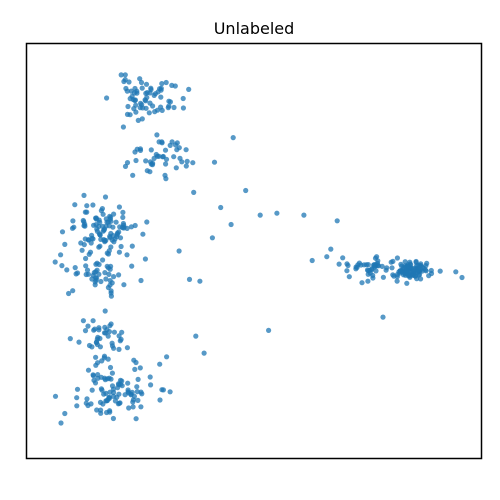  What do you see at coordinates (254, 28) in the screenshot?
I see `chart-title: Unlabeled` at bounding box center [254, 28].